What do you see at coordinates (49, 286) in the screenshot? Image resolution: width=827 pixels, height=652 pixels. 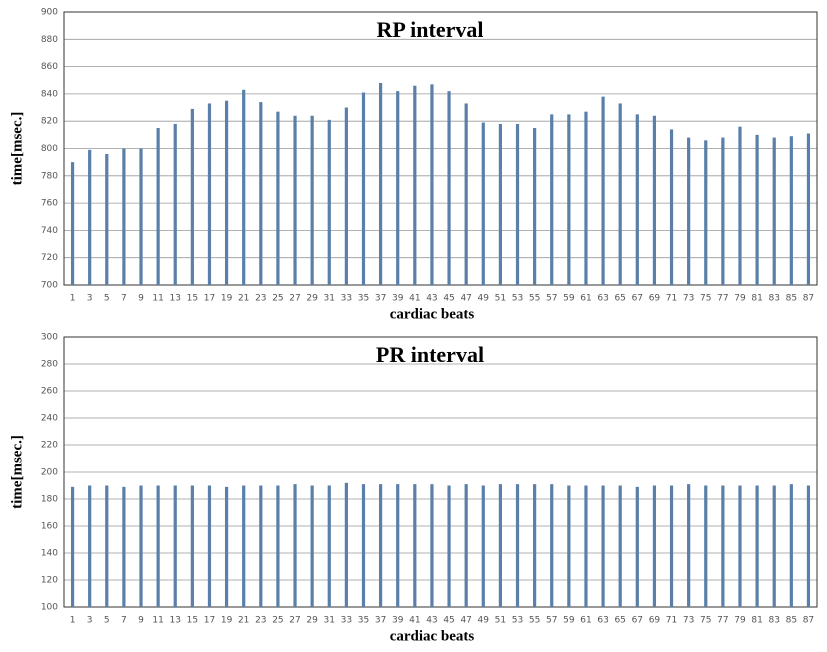 I see `y-tick-label: 700` at bounding box center [49, 286].